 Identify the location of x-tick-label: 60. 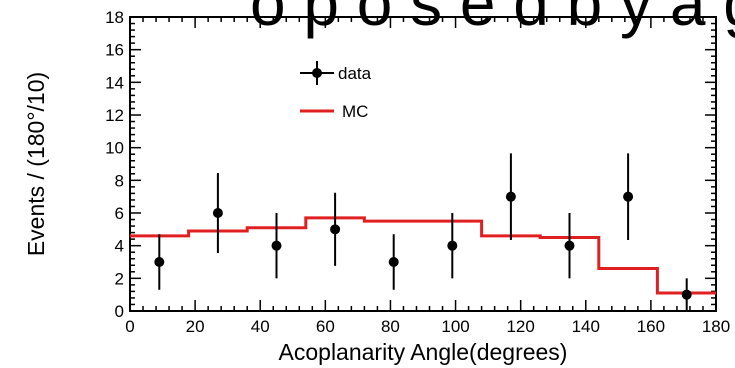
(325, 326).